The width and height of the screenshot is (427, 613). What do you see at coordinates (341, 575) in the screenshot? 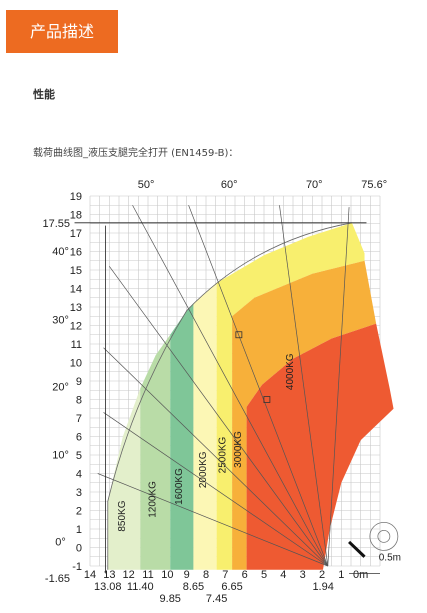
I see `x-axis-tick-label: 1` at bounding box center [341, 575].